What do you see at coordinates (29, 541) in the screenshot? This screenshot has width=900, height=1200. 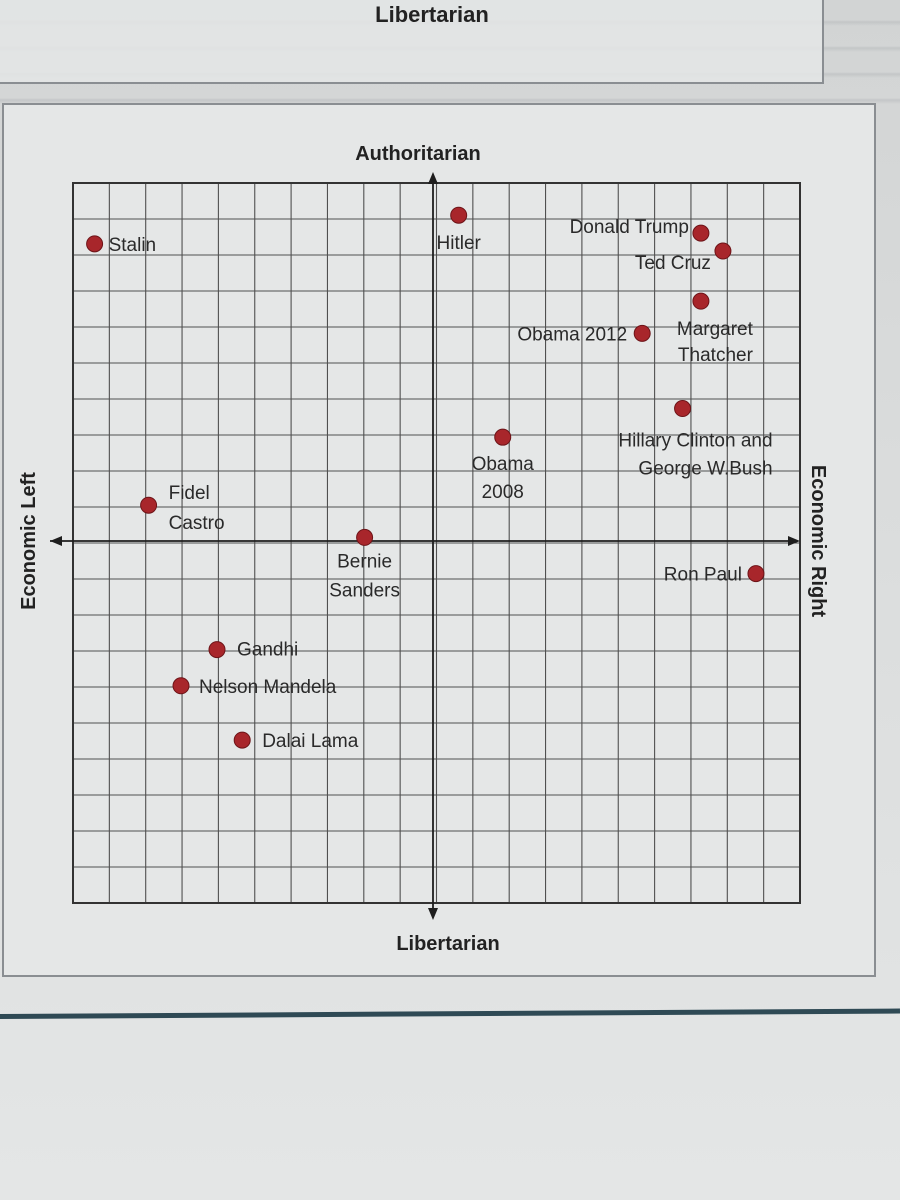 I see `axis-title-left: Economic Left` at bounding box center [29, 541].